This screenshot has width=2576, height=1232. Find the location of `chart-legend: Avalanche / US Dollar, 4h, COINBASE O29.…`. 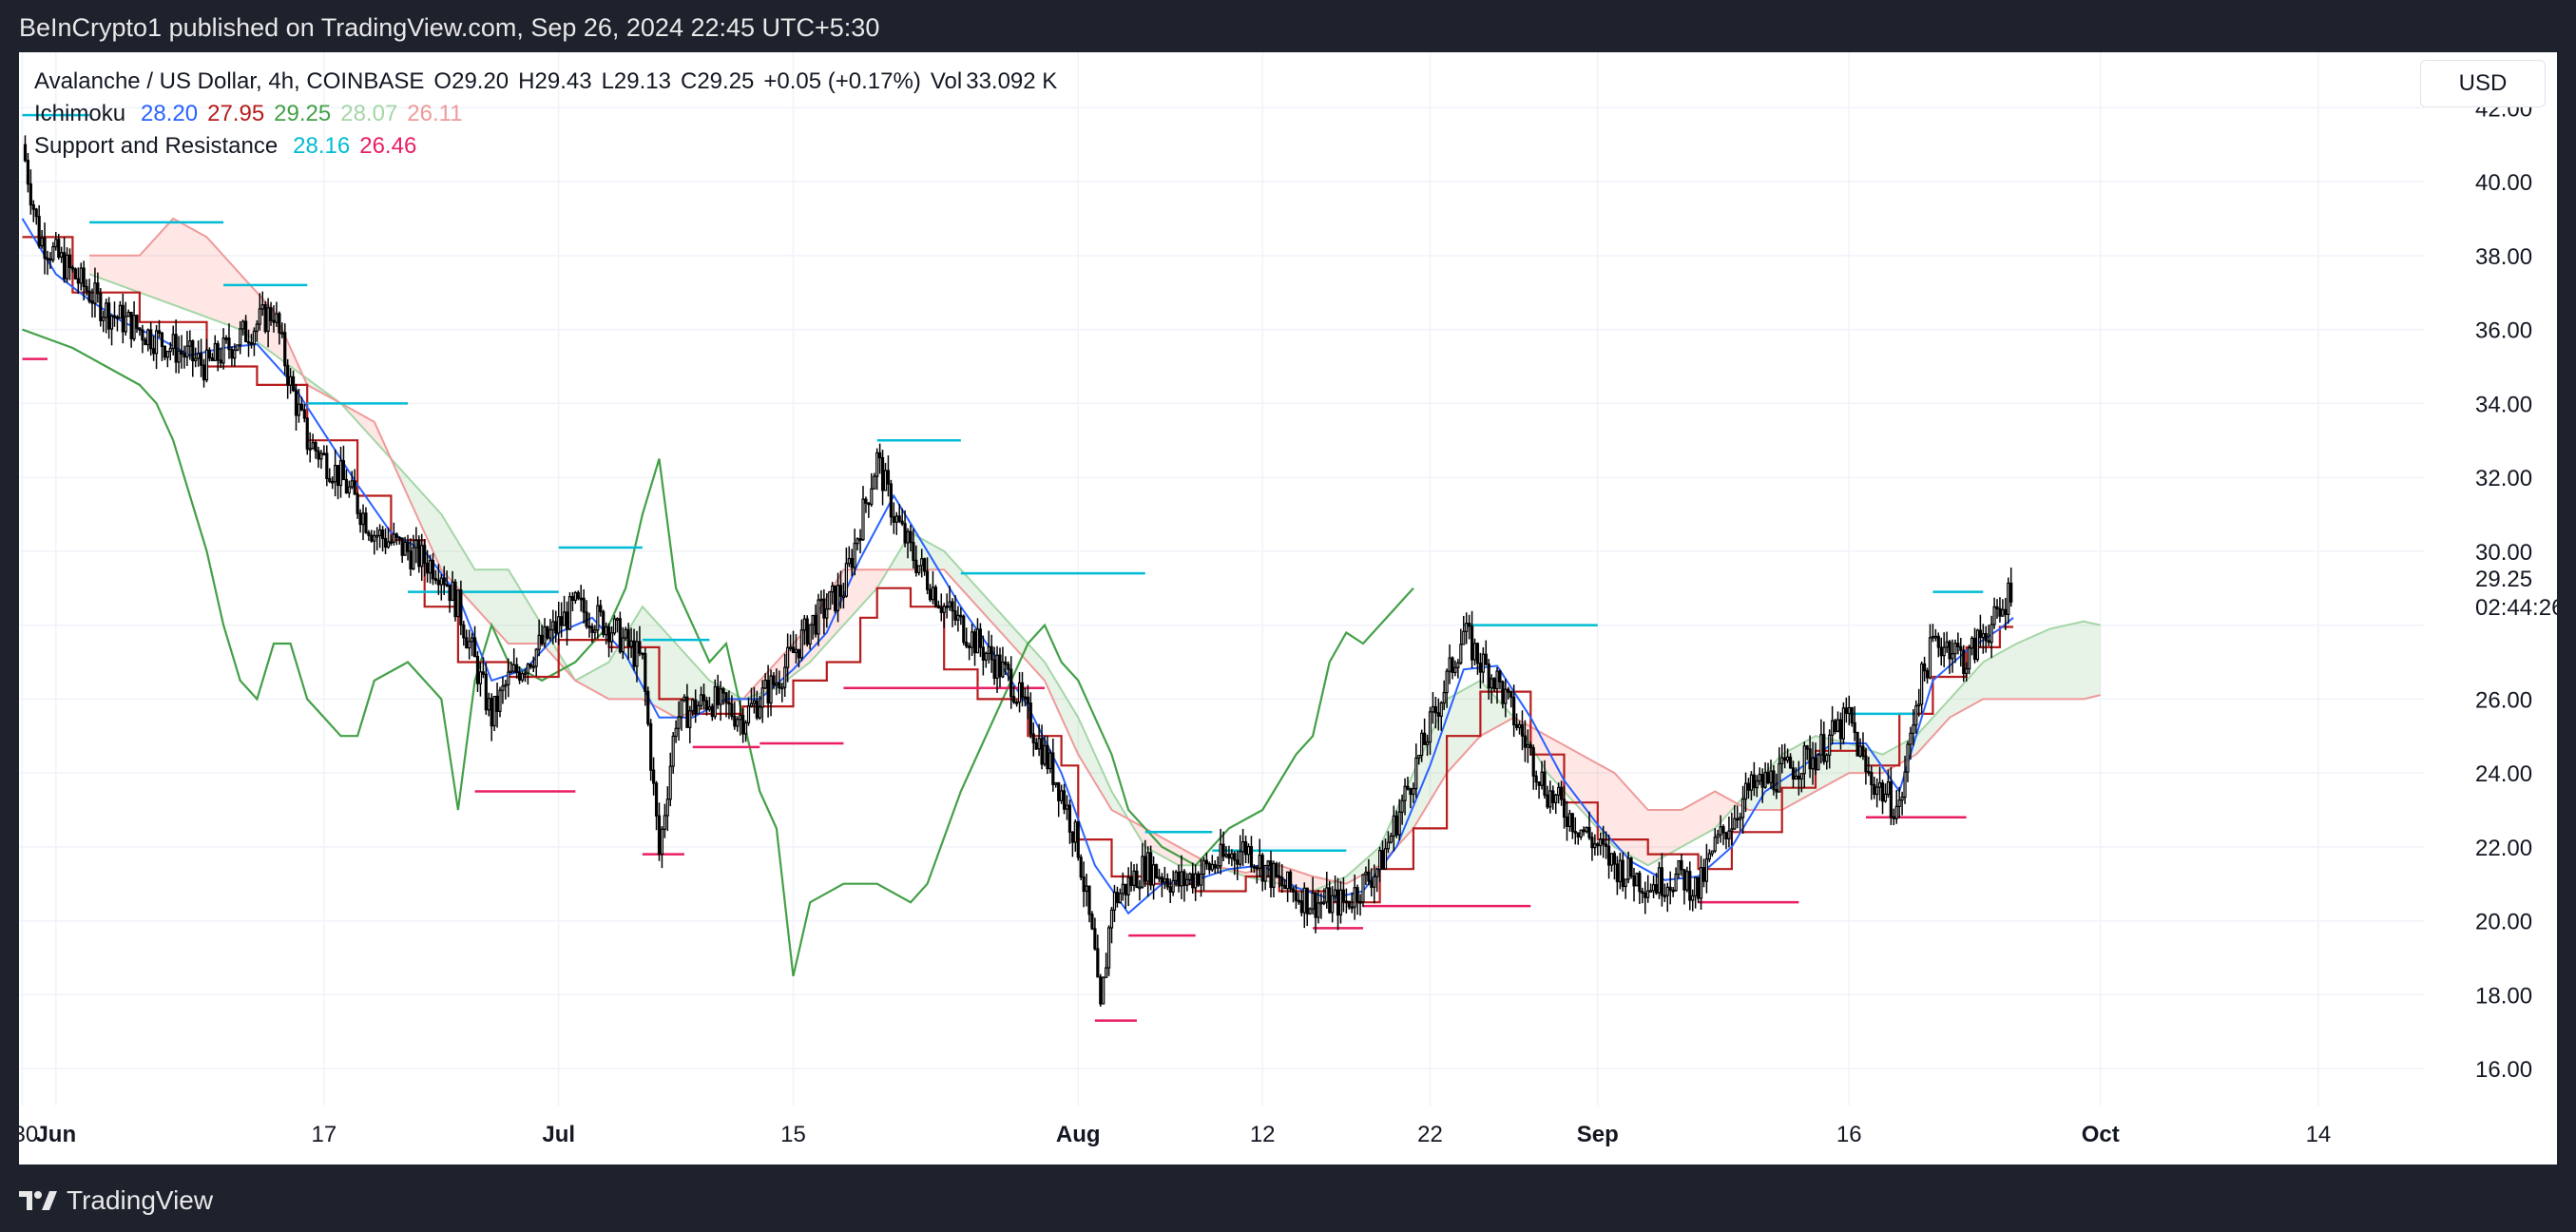

chart-legend: Avalanche / US Dollar, 4h, COINBASE O29.… is located at coordinates (545, 114).